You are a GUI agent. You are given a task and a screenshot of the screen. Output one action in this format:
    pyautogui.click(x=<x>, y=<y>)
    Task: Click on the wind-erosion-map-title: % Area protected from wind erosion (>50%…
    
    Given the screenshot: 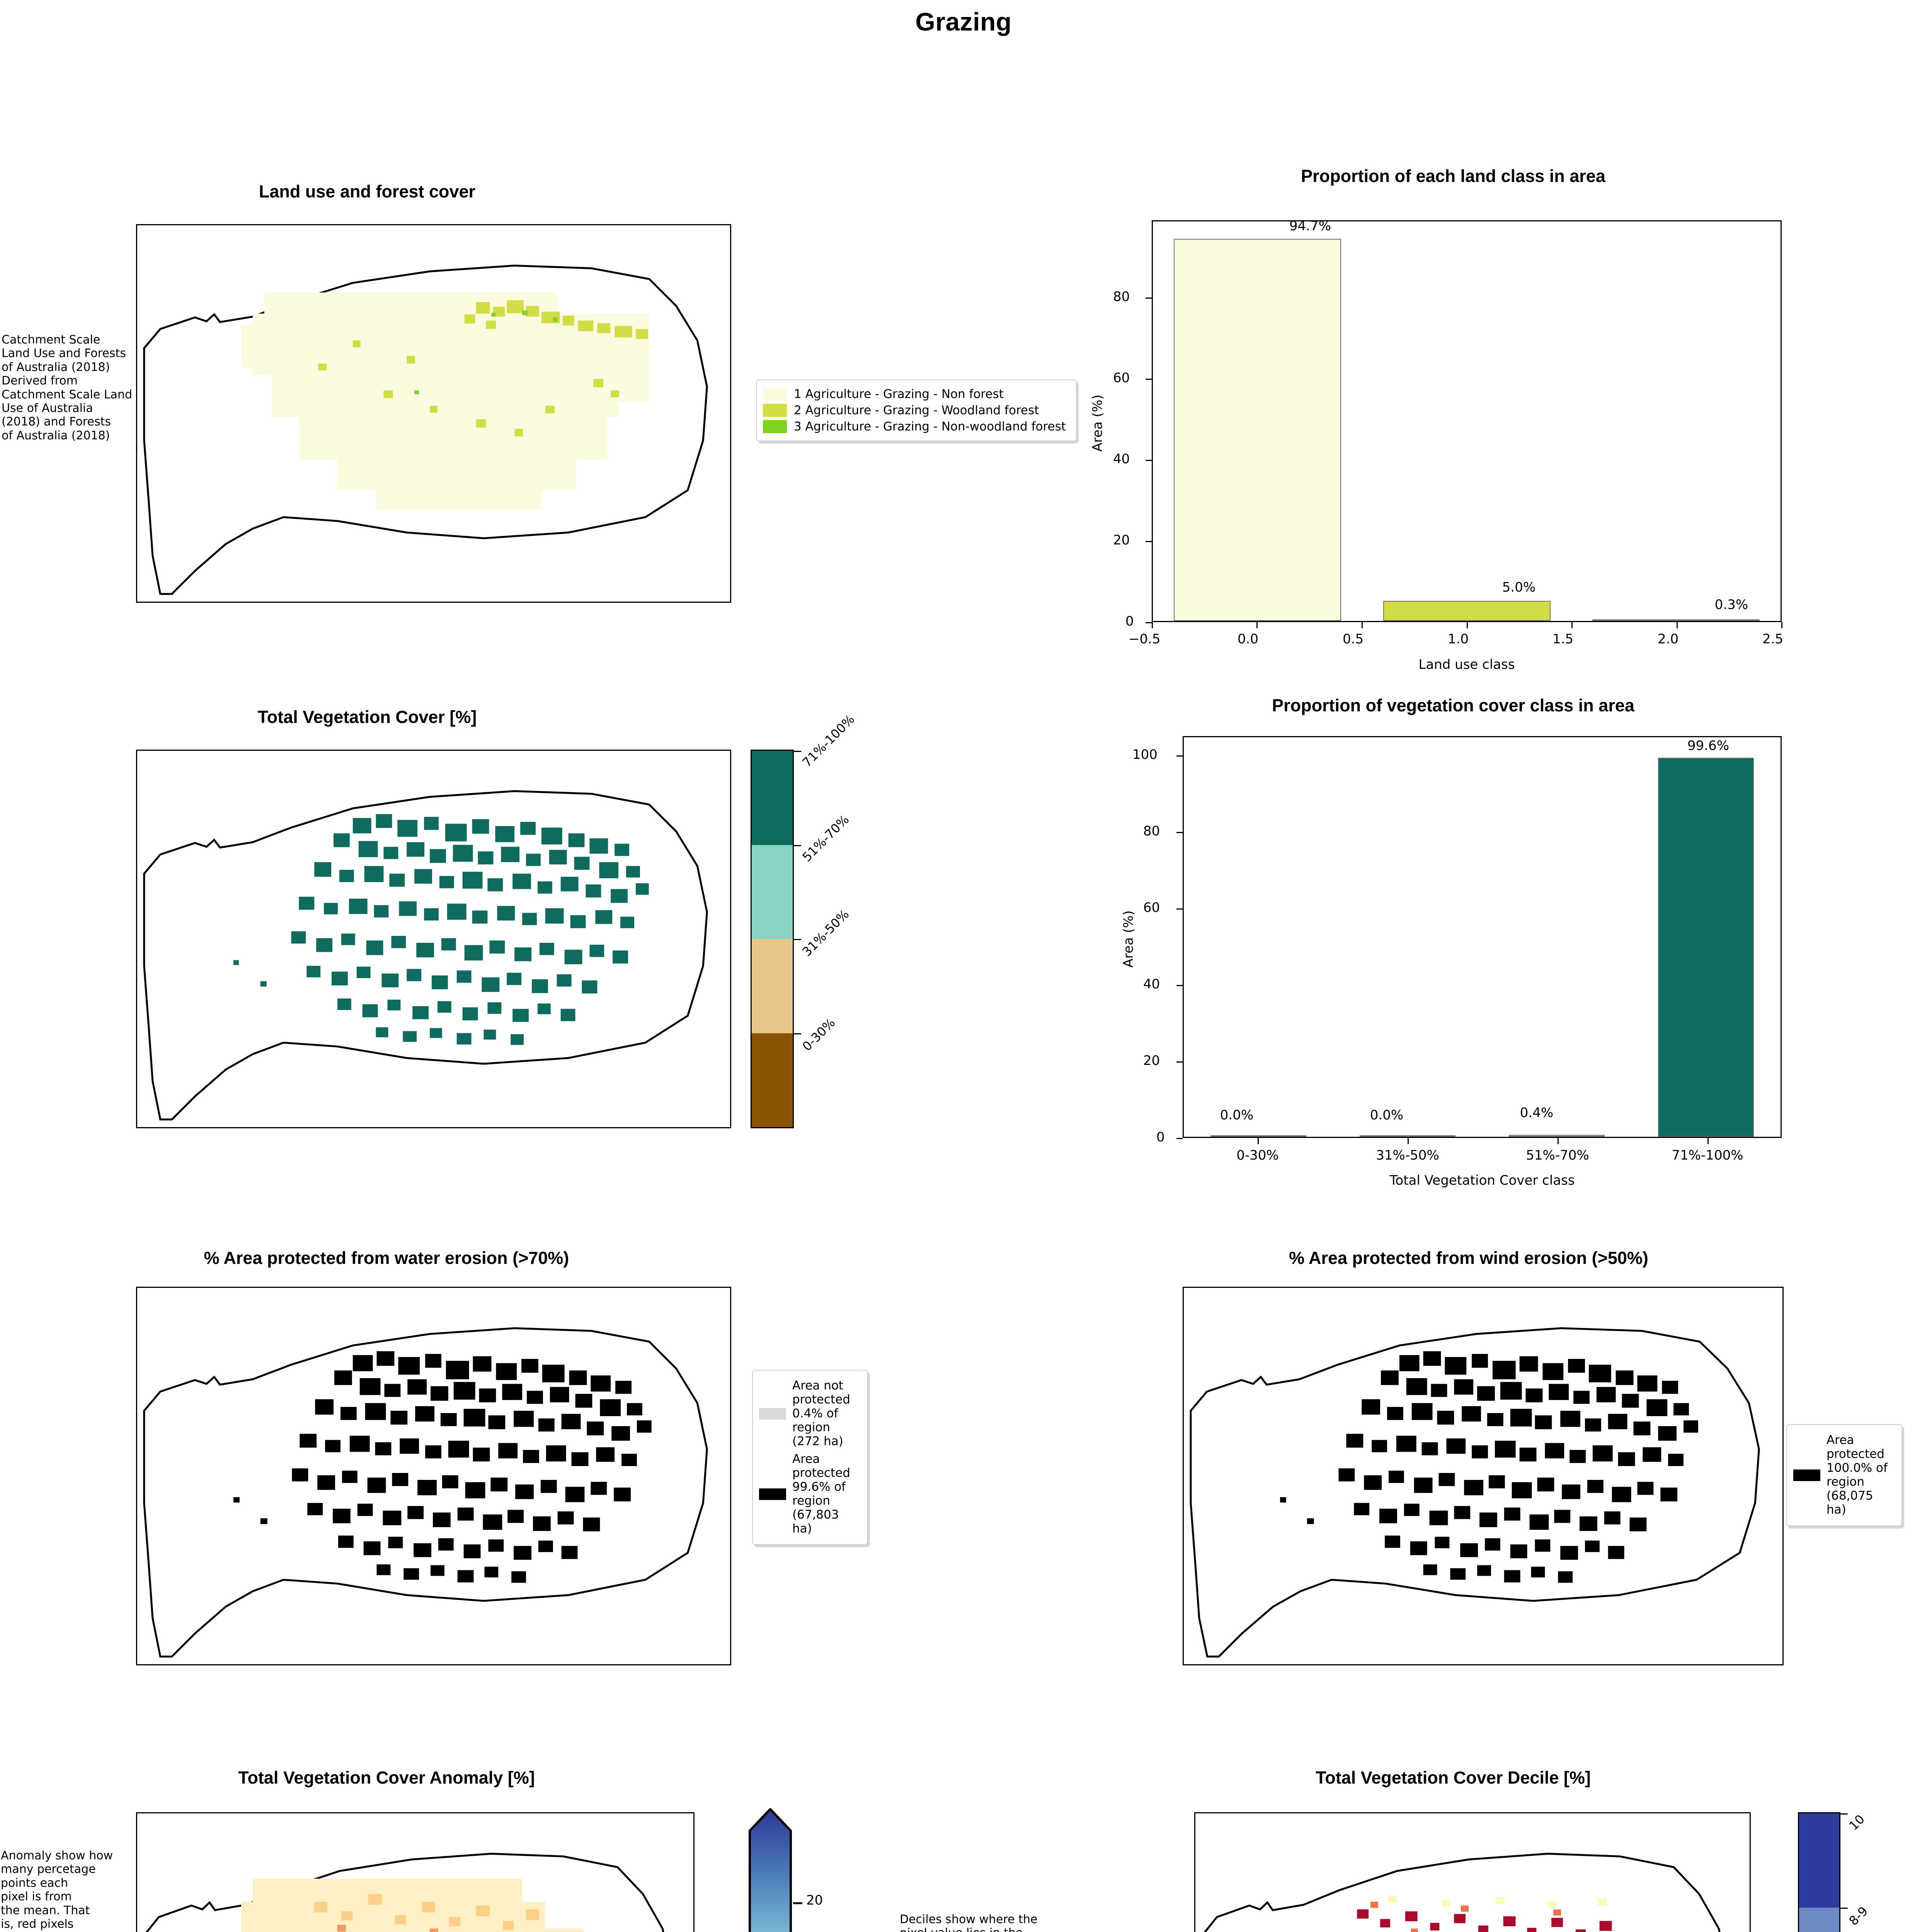 What is the action you would take?
    pyautogui.click(x=1468, y=1258)
    